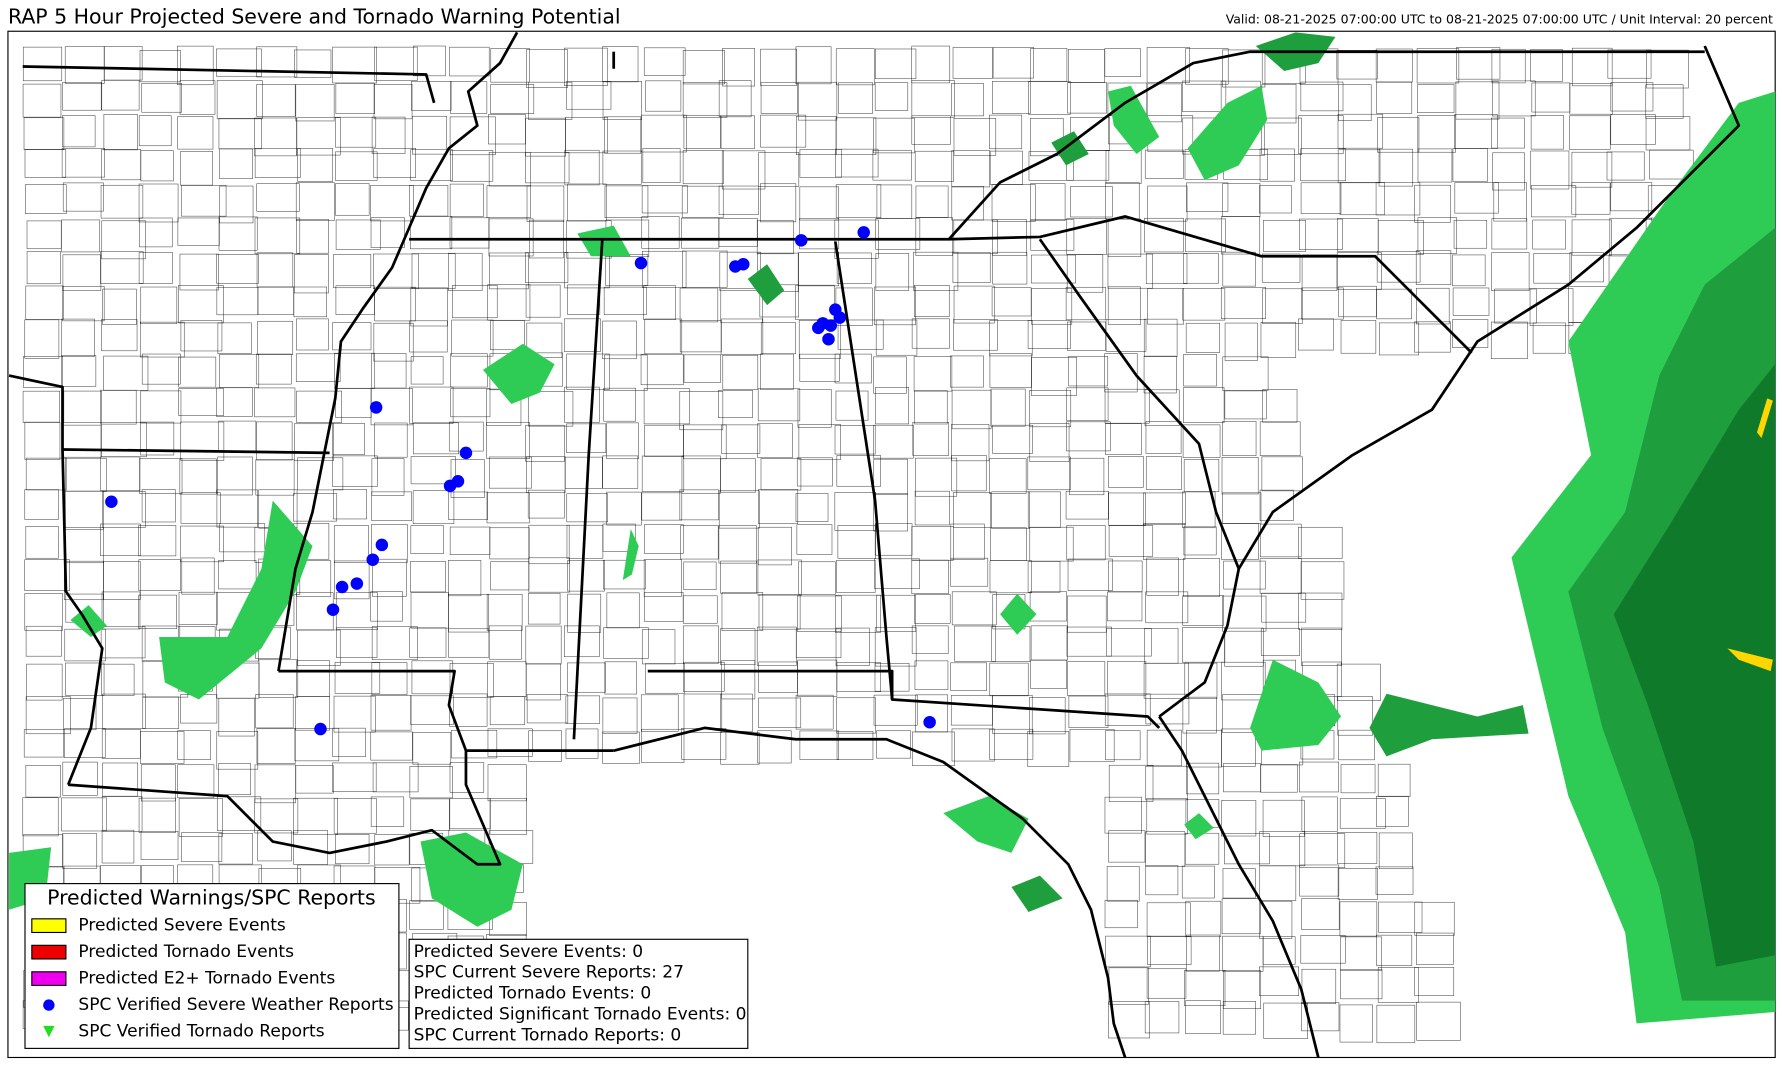 This screenshot has width=1782, height=1066. What do you see at coordinates (578, 993) in the screenshot?
I see `stats-box` at bounding box center [578, 993].